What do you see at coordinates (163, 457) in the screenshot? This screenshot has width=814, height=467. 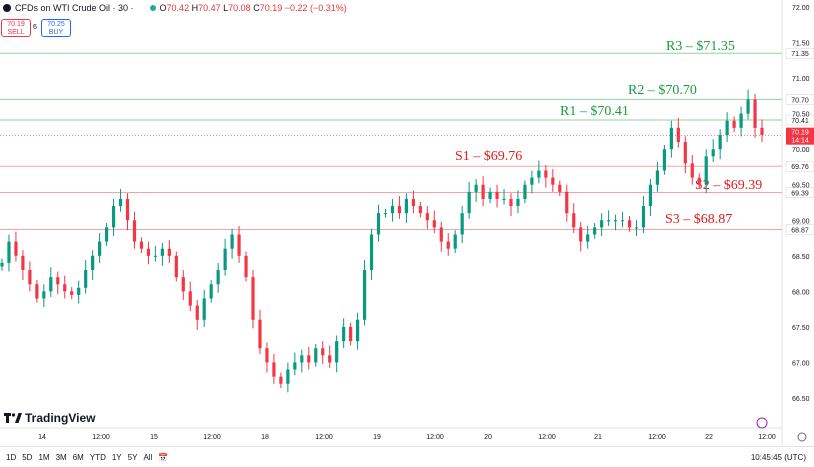 I see `calendar-icon: 📅` at bounding box center [163, 457].